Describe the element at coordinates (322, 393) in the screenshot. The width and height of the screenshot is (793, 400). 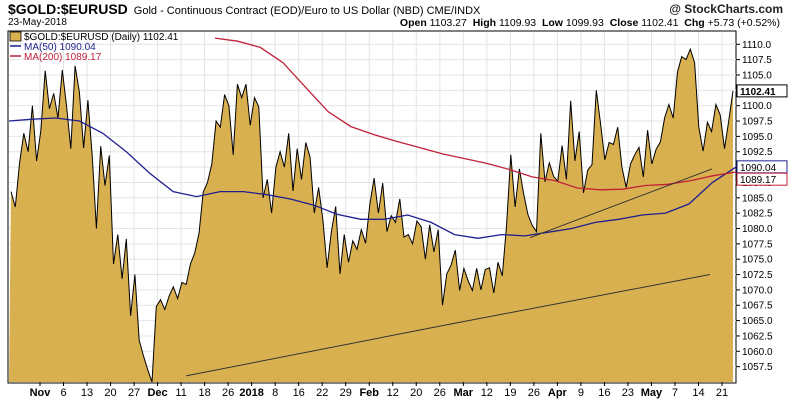
I see `x-tick-label: 22` at that location.